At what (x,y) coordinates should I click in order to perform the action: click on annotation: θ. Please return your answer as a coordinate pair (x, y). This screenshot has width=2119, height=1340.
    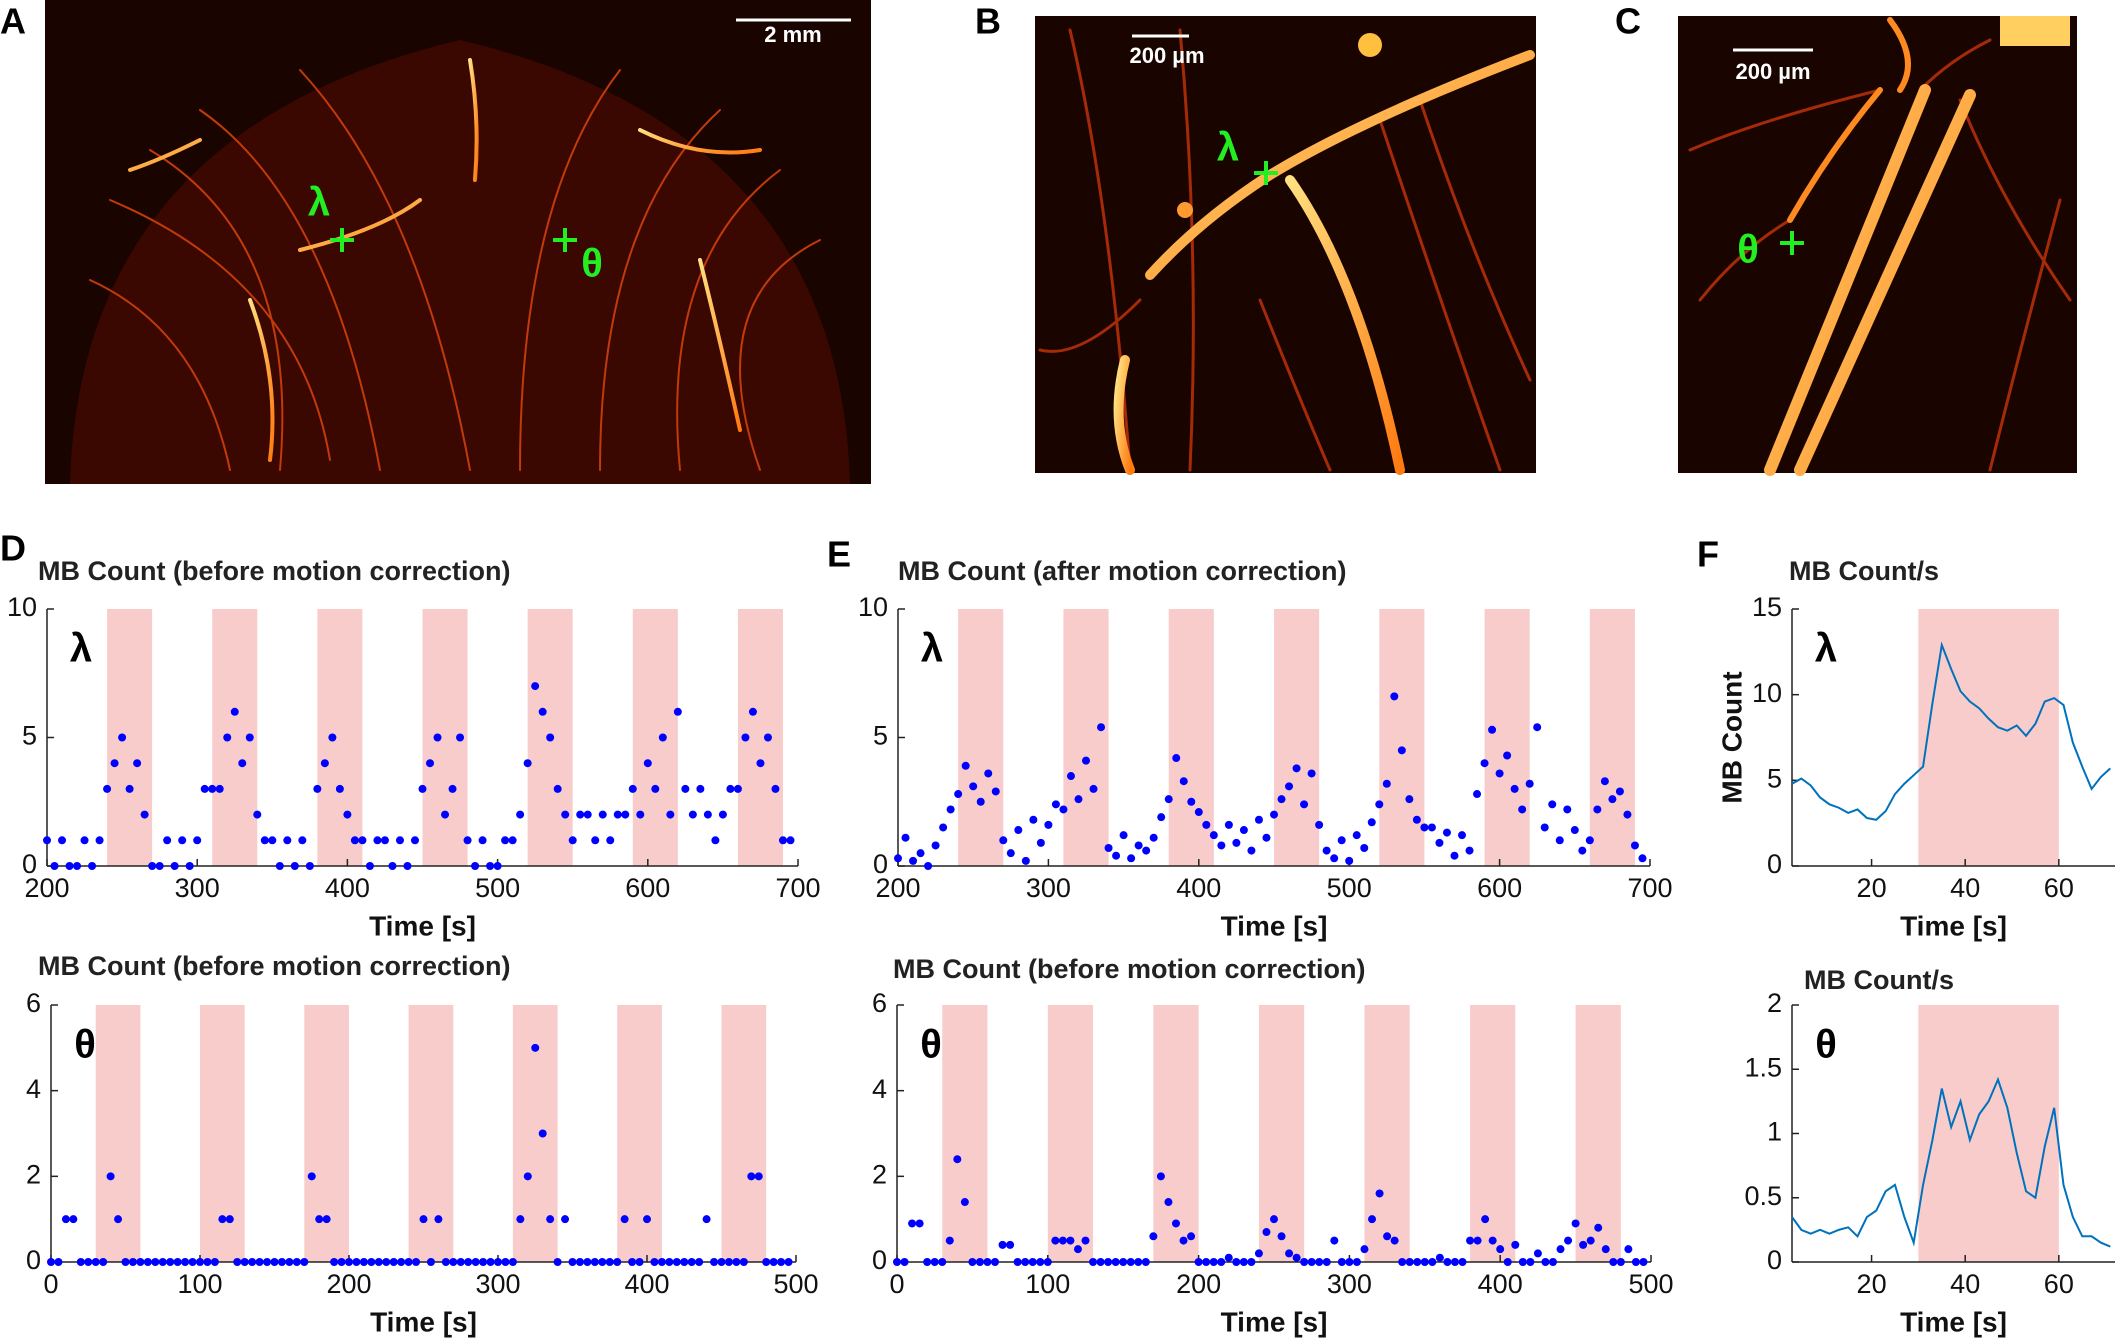
    Looking at the image, I should click on (85, 1045).